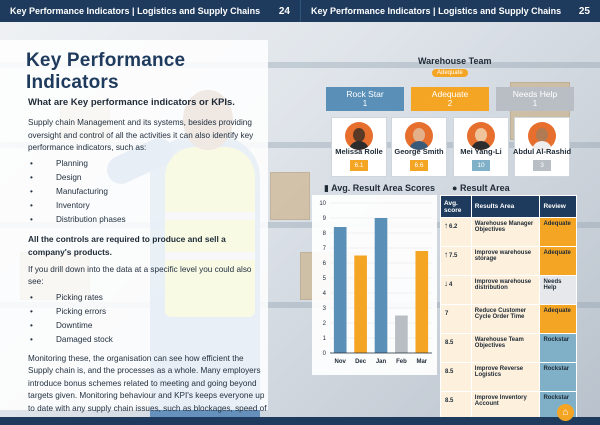  Describe the element at coordinates (325, 219) in the screenshot. I see `y-tick-label: 9` at that location.